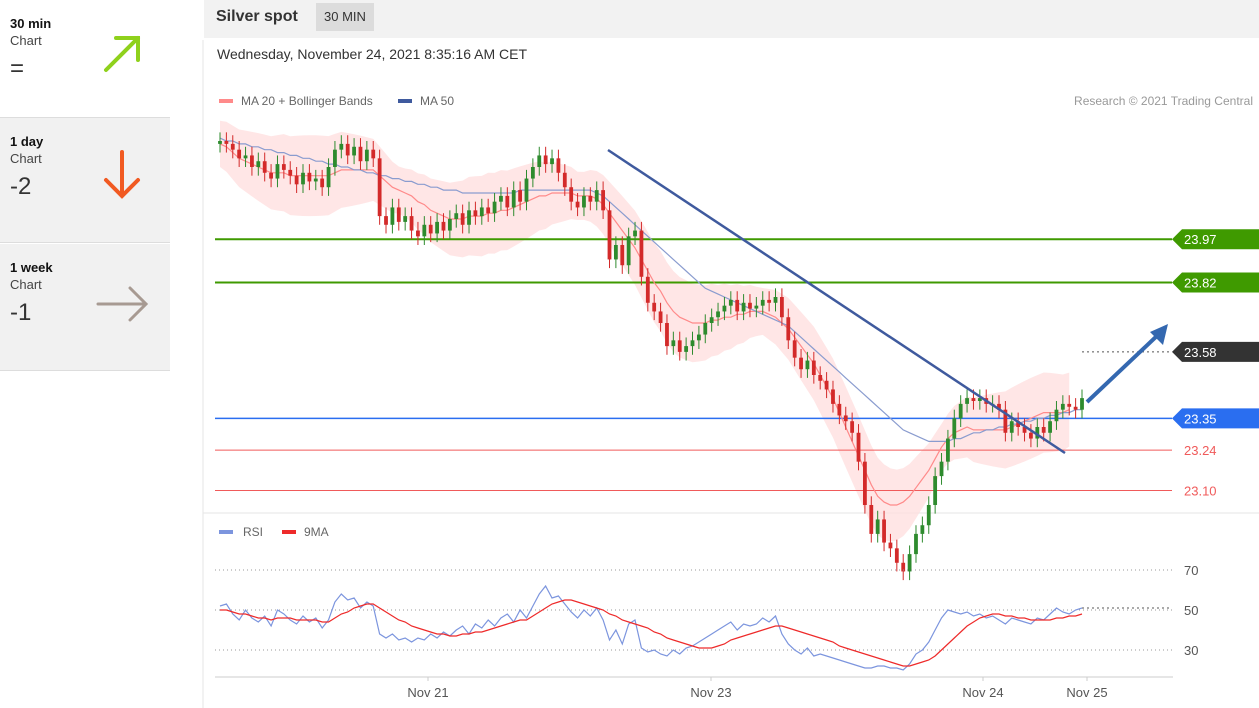  I want to click on x-tick-label: Nov 25, so click(1086, 692).